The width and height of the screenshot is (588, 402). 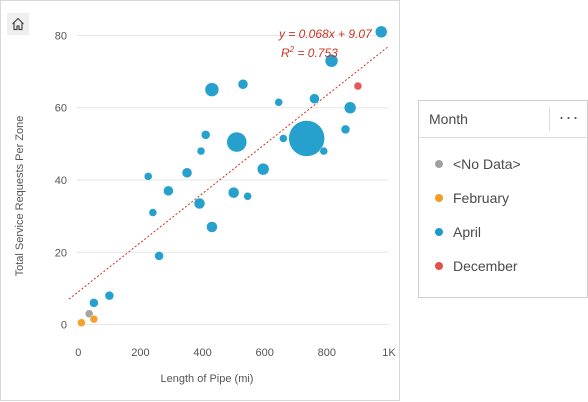 I want to click on legend-title: Month, so click(x=448, y=119).